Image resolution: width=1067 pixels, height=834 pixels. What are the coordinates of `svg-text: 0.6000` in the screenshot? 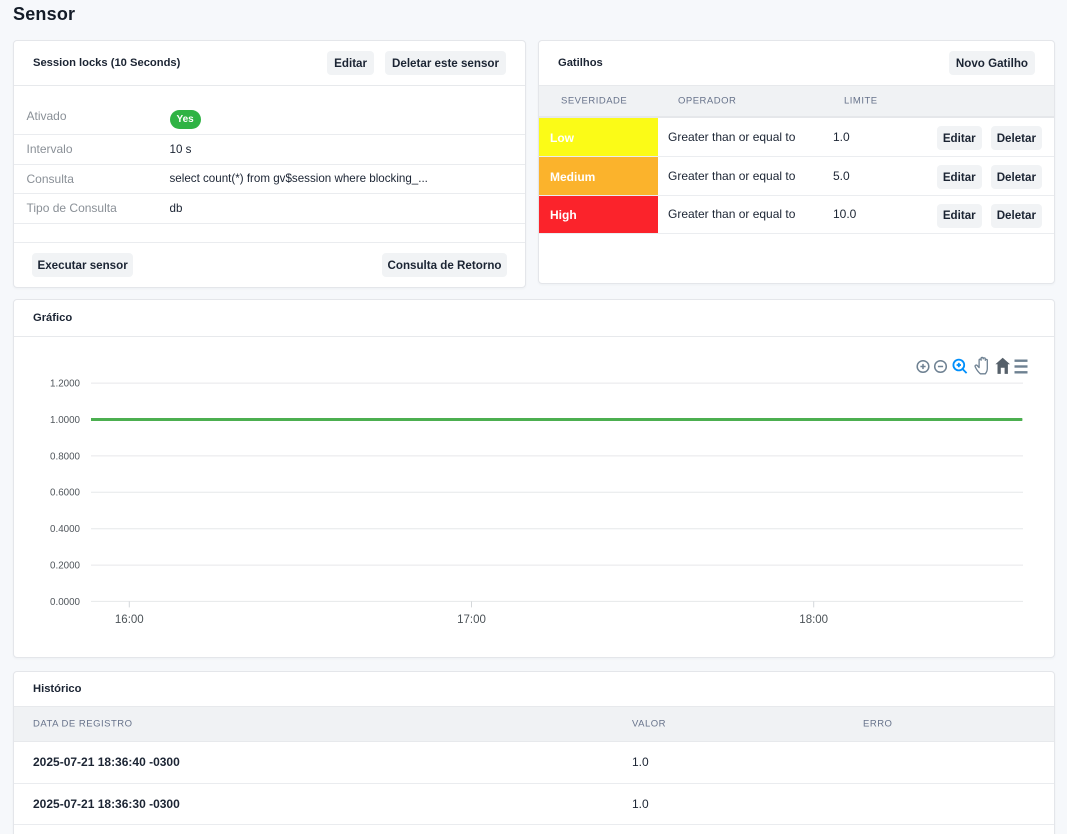 It's located at (65, 493).